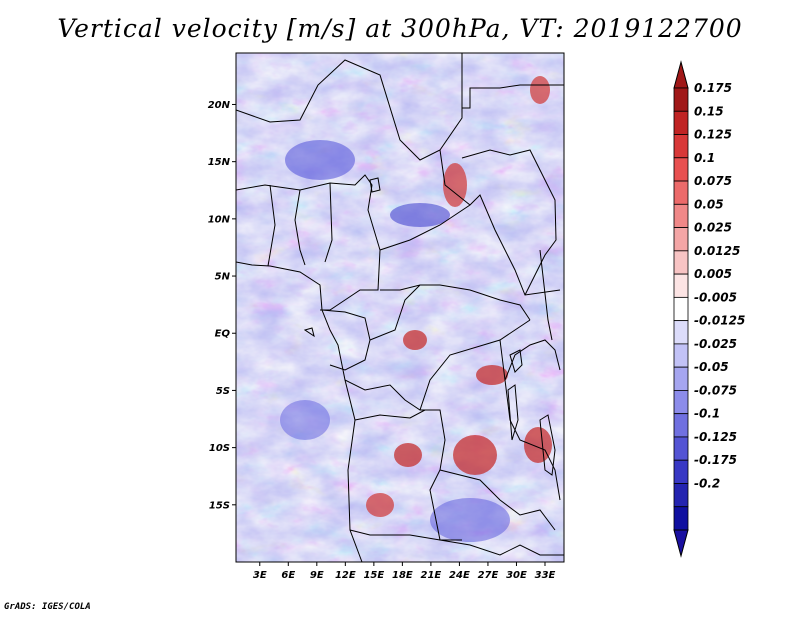 The height and width of the screenshot is (618, 800). I want to click on lon-label: 6E, so click(288, 575).